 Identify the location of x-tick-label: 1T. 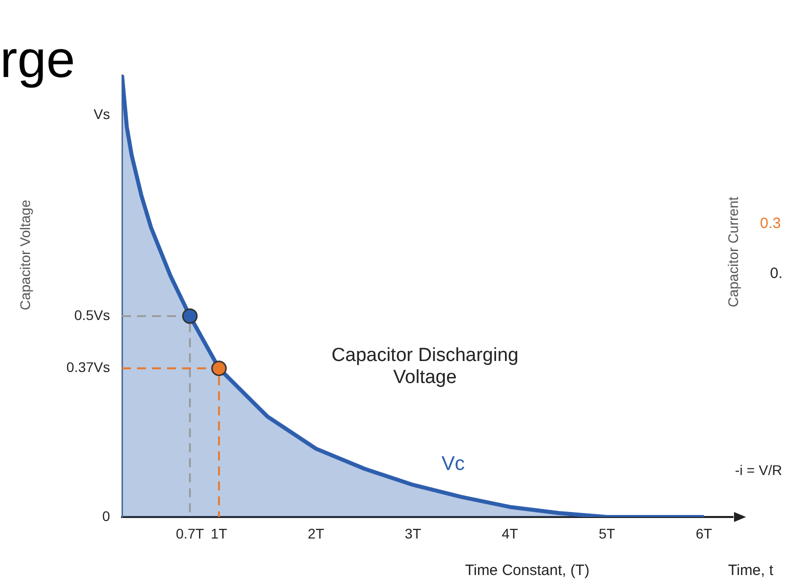
(219, 533).